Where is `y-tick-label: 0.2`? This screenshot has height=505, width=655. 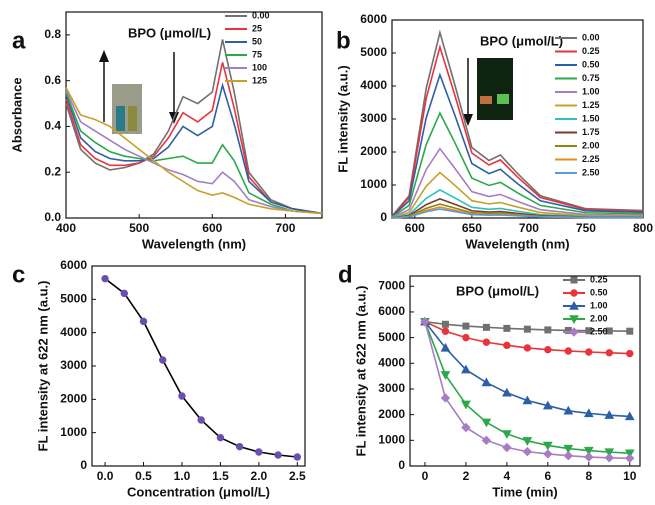 y-tick-label: 0.2 is located at coordinates (52, 171).